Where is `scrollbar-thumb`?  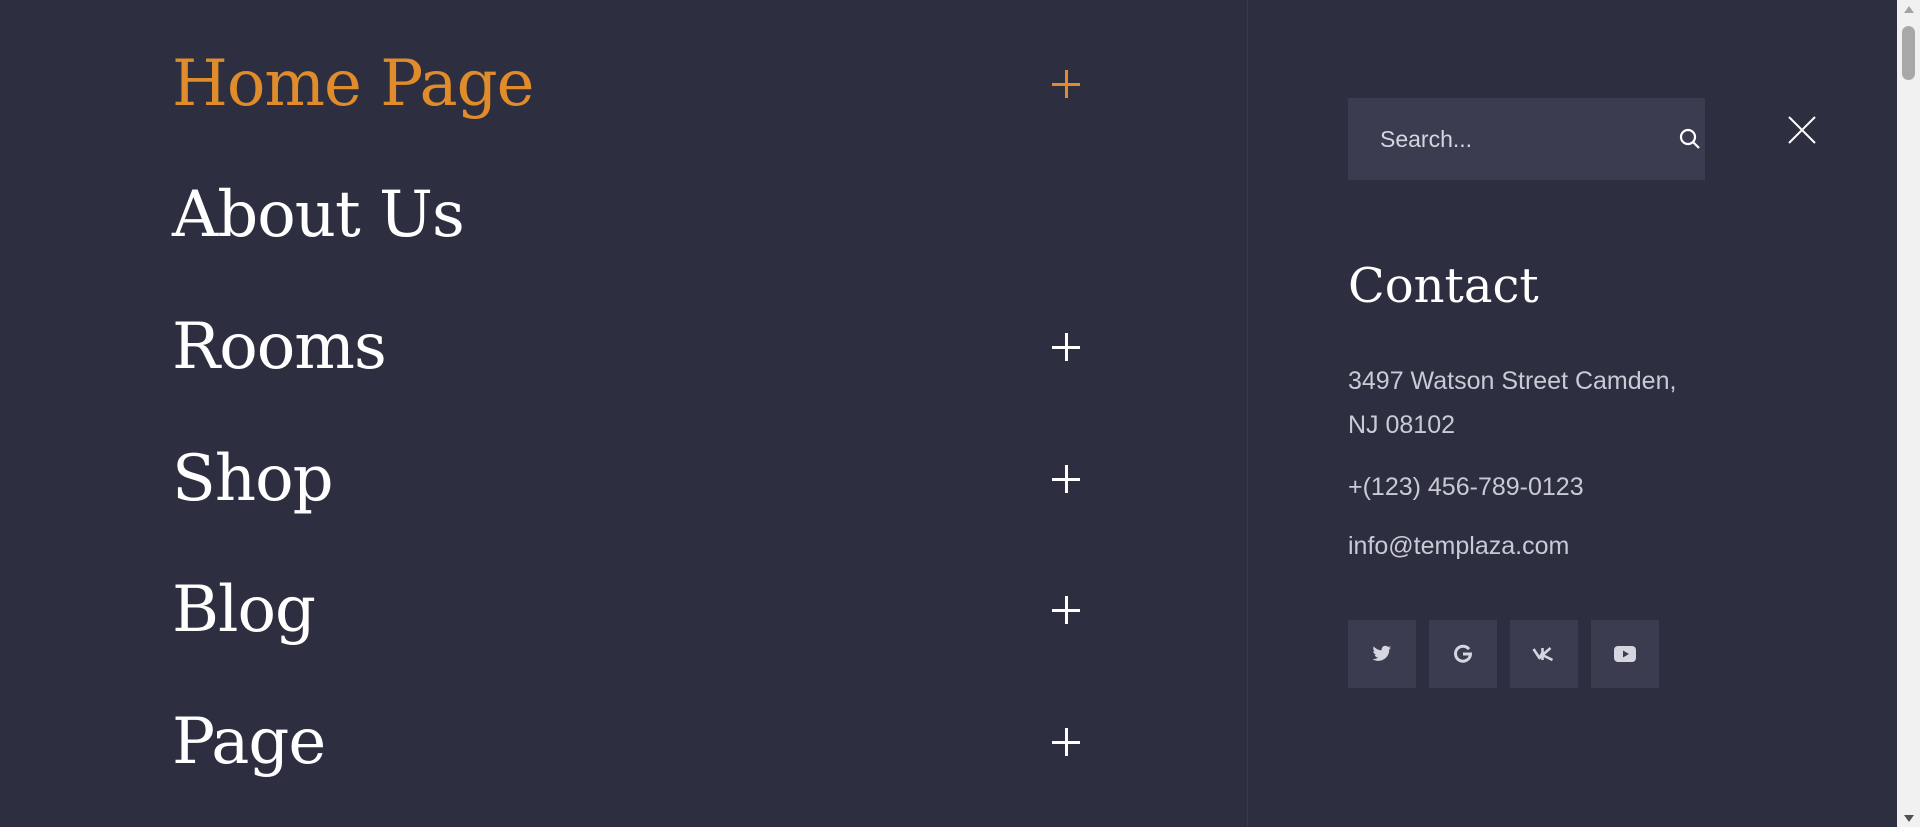
scrollbar-thumb is located at coordinates (1908, 53).